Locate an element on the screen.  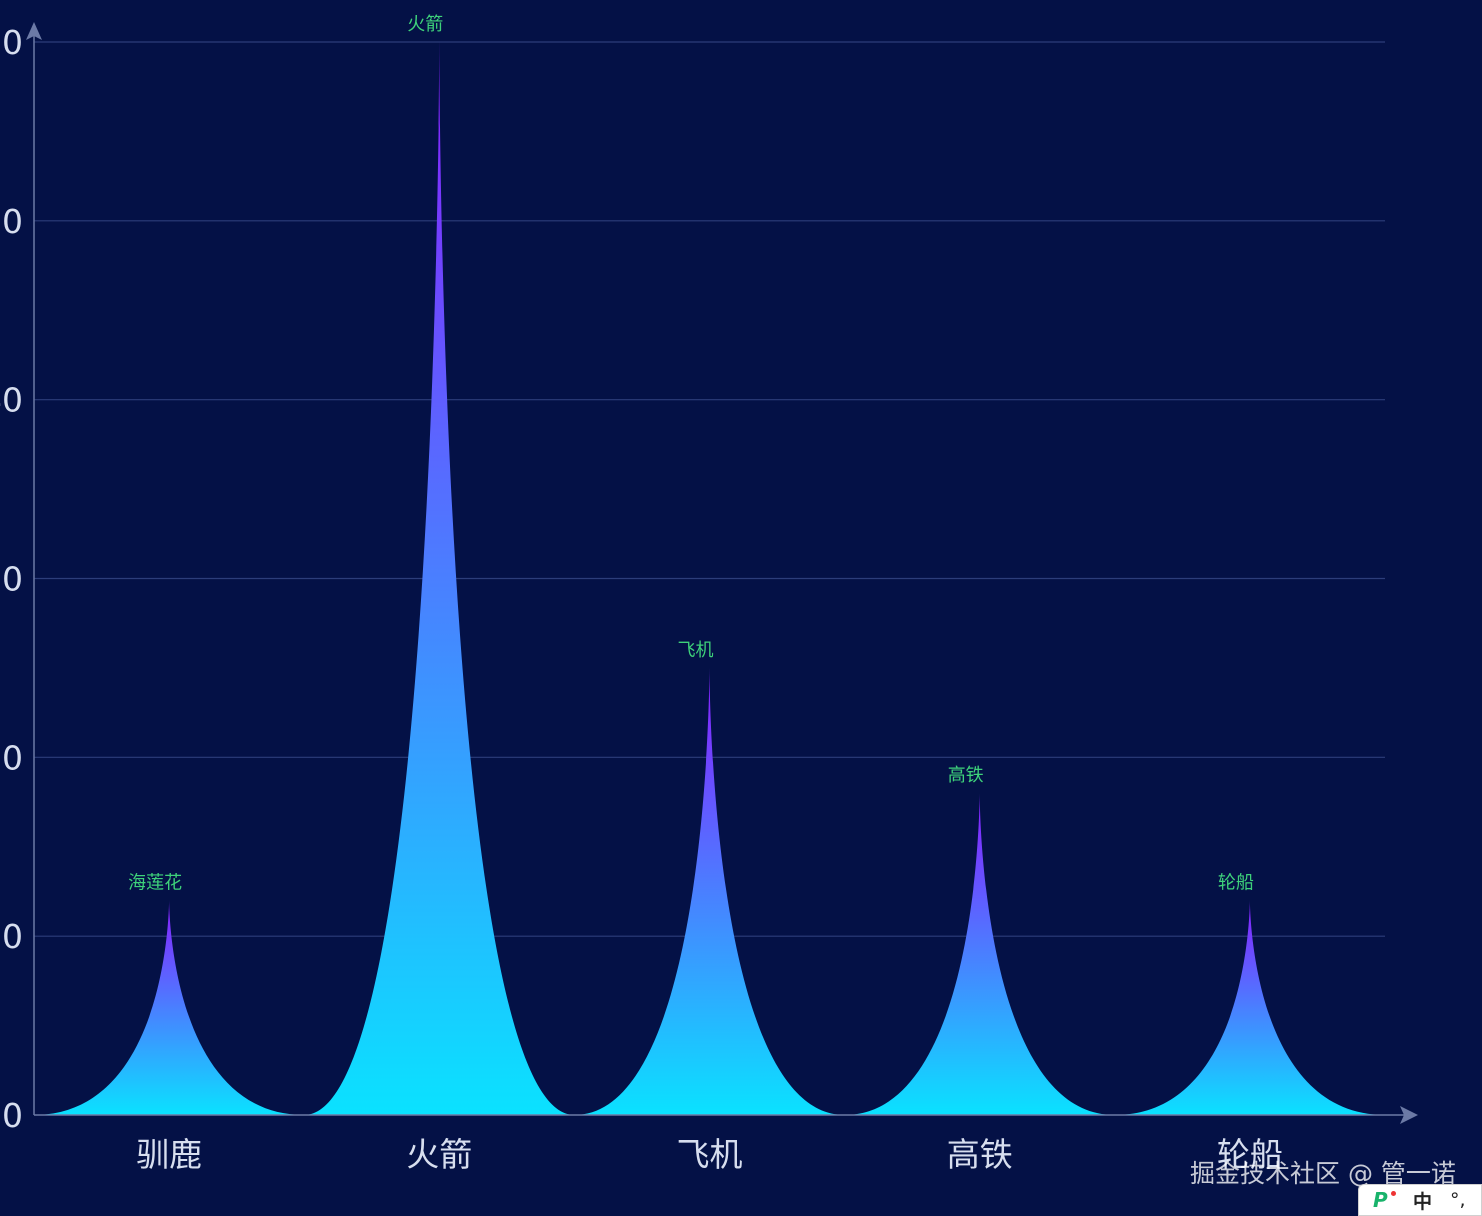
peak-轮船 is located at coordinates (1249, 1007).